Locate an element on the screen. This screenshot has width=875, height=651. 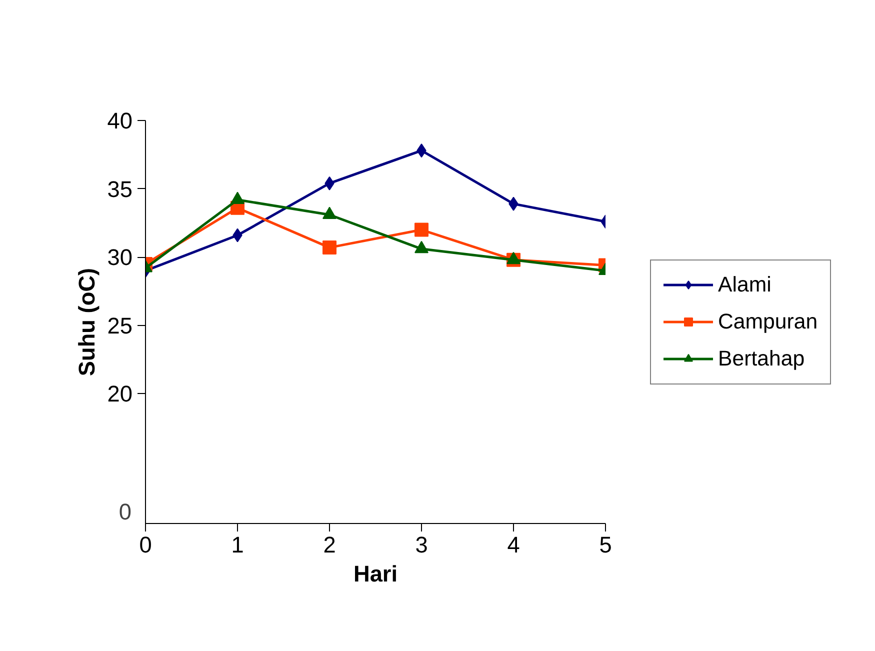
y-axis-title: Suhu (oC) is located at coordinates (86, 322).